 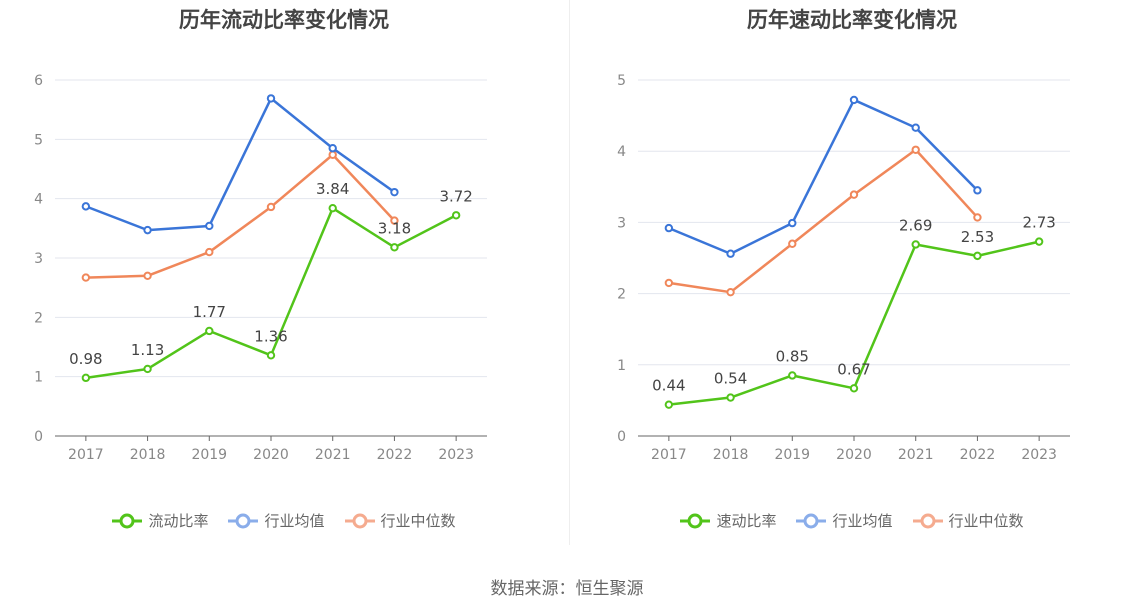 I want to click on legend-item-current-ratio: 流动比率, so click(x=160, y=520).